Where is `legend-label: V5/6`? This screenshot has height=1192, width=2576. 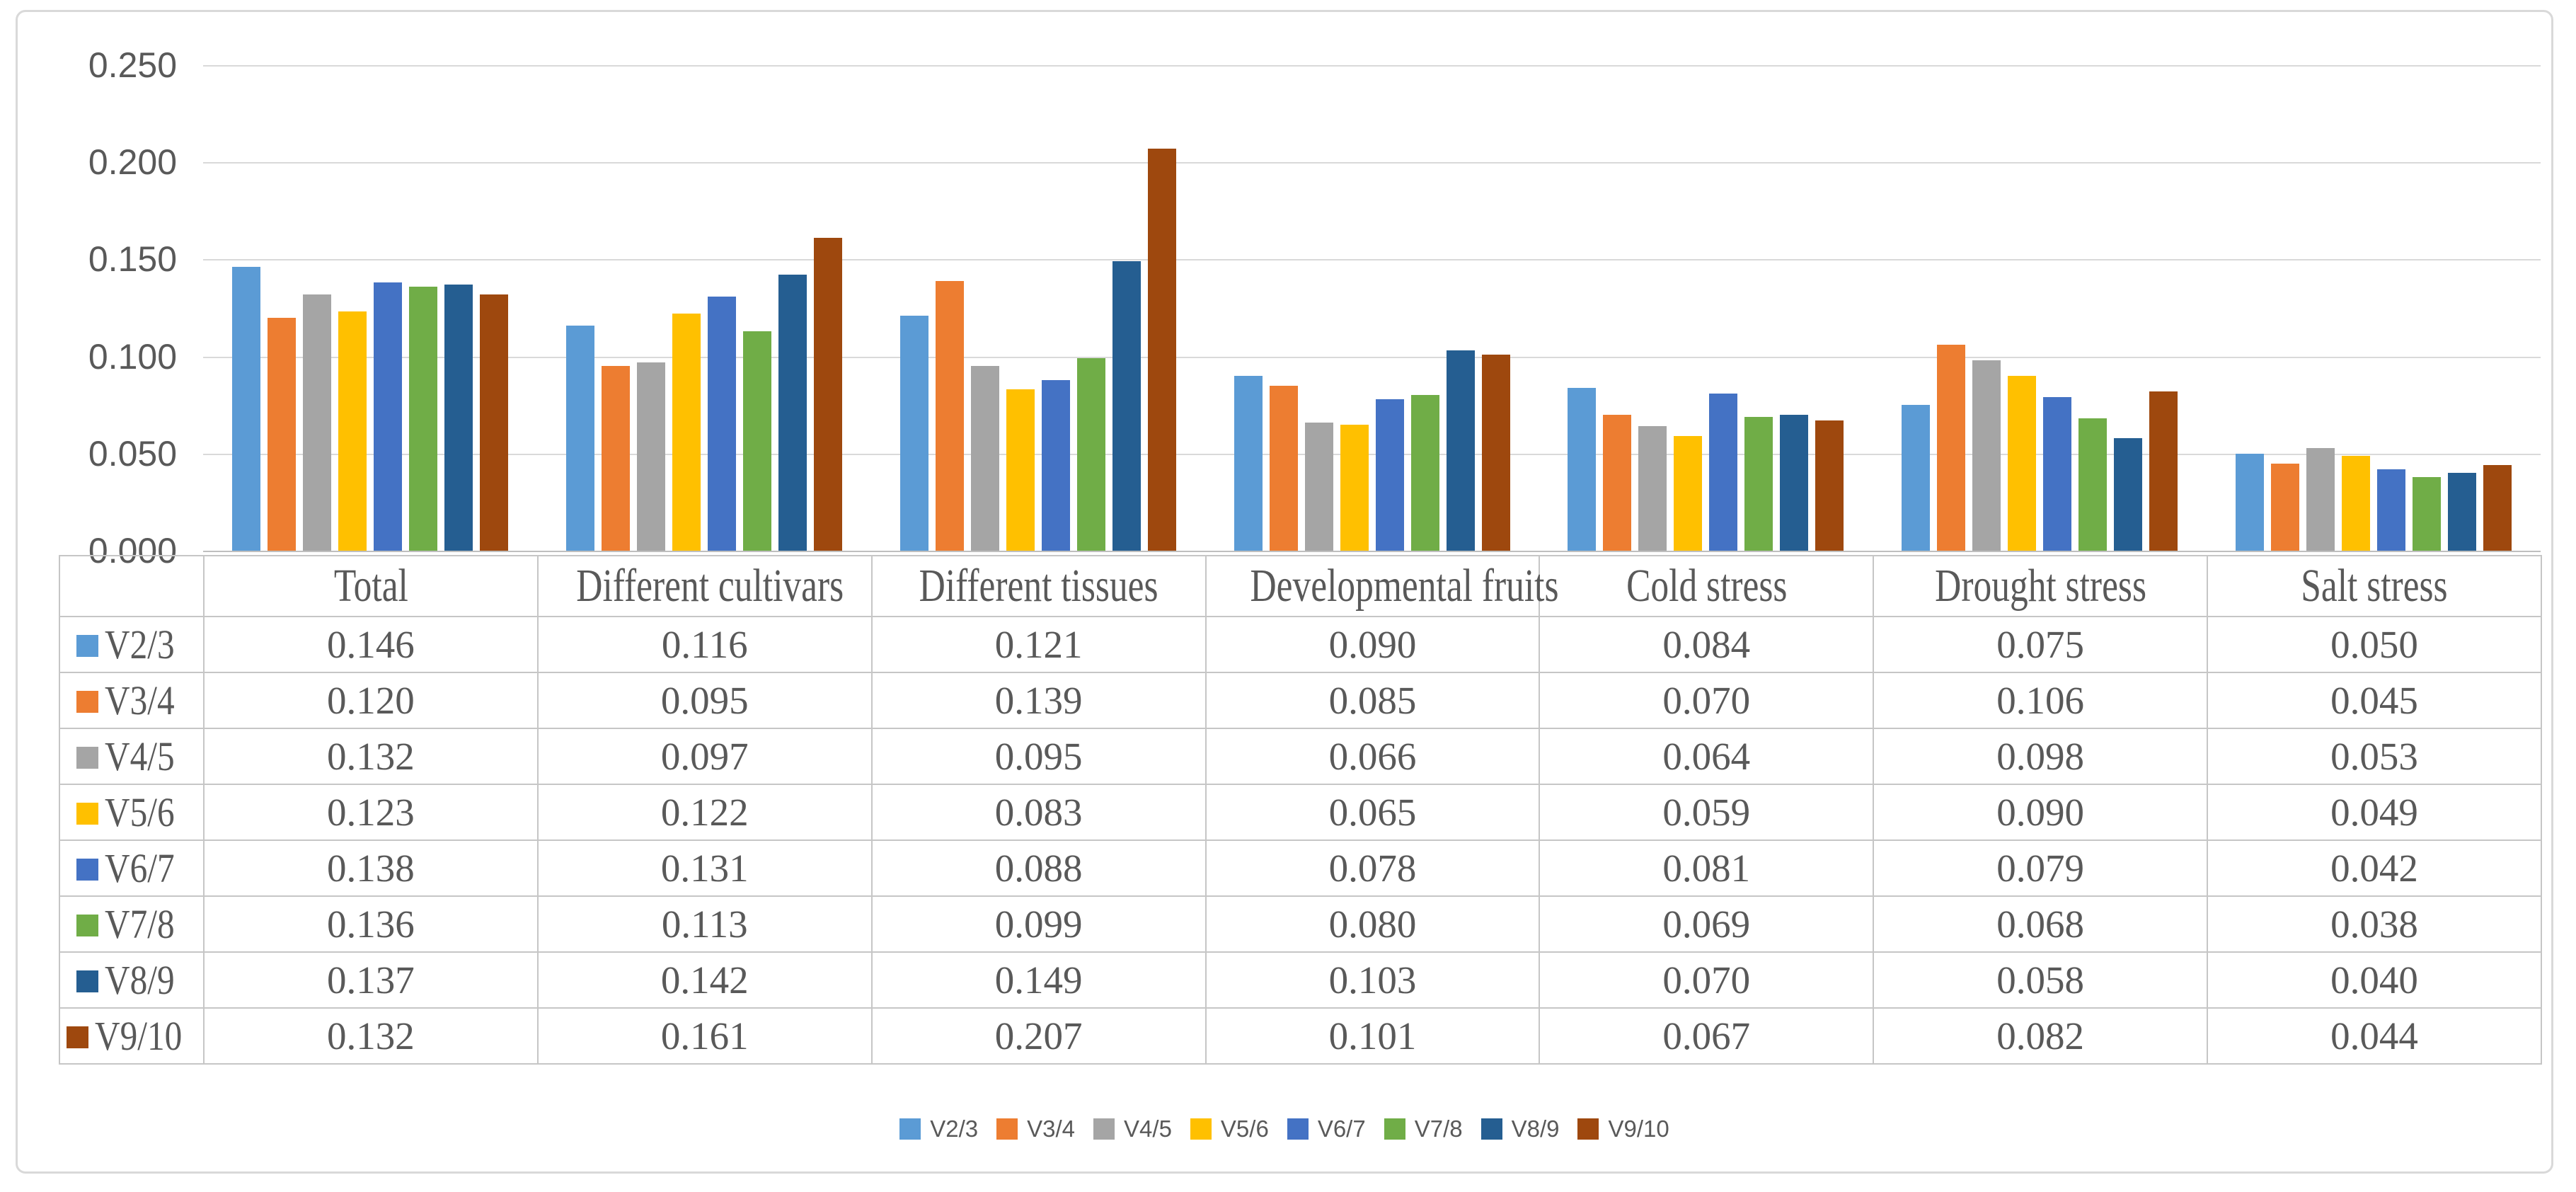
legend-label: V5/6 is located at coordinates (1245, 1129).